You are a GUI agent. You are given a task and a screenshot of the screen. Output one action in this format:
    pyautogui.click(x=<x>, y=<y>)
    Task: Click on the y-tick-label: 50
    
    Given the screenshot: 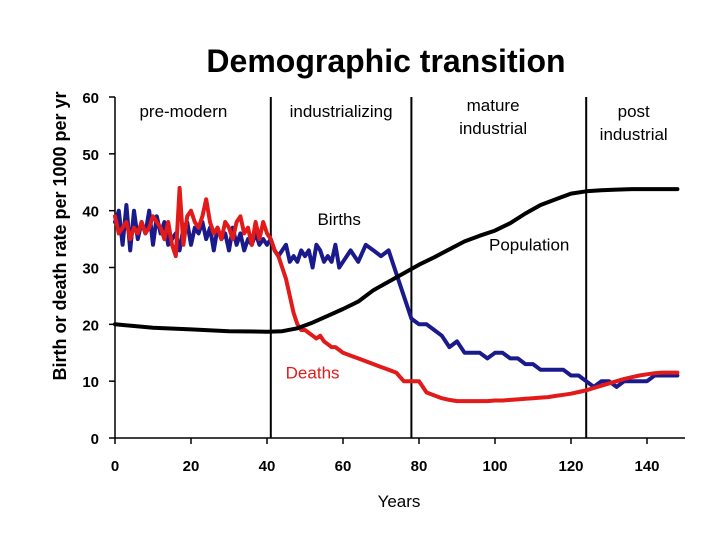 What is the action you would take?
    pyautogui.click(x=90, y=155)
    